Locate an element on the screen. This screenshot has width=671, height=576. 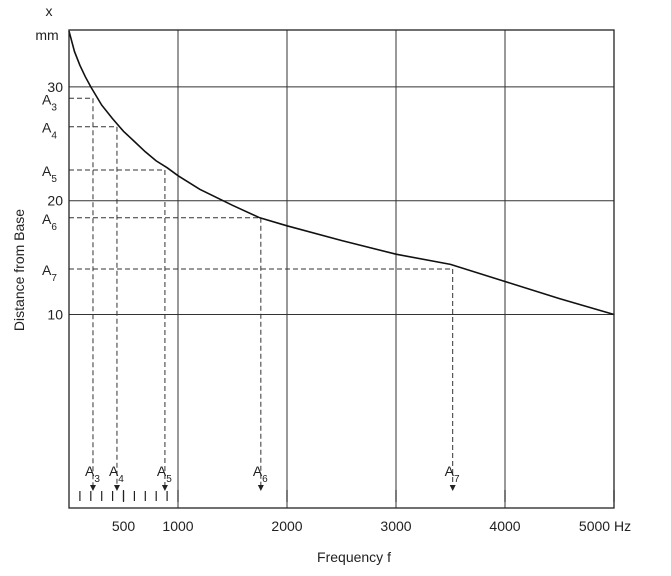
y-tick-label-20: 20 is located at coordinates (55, 201).